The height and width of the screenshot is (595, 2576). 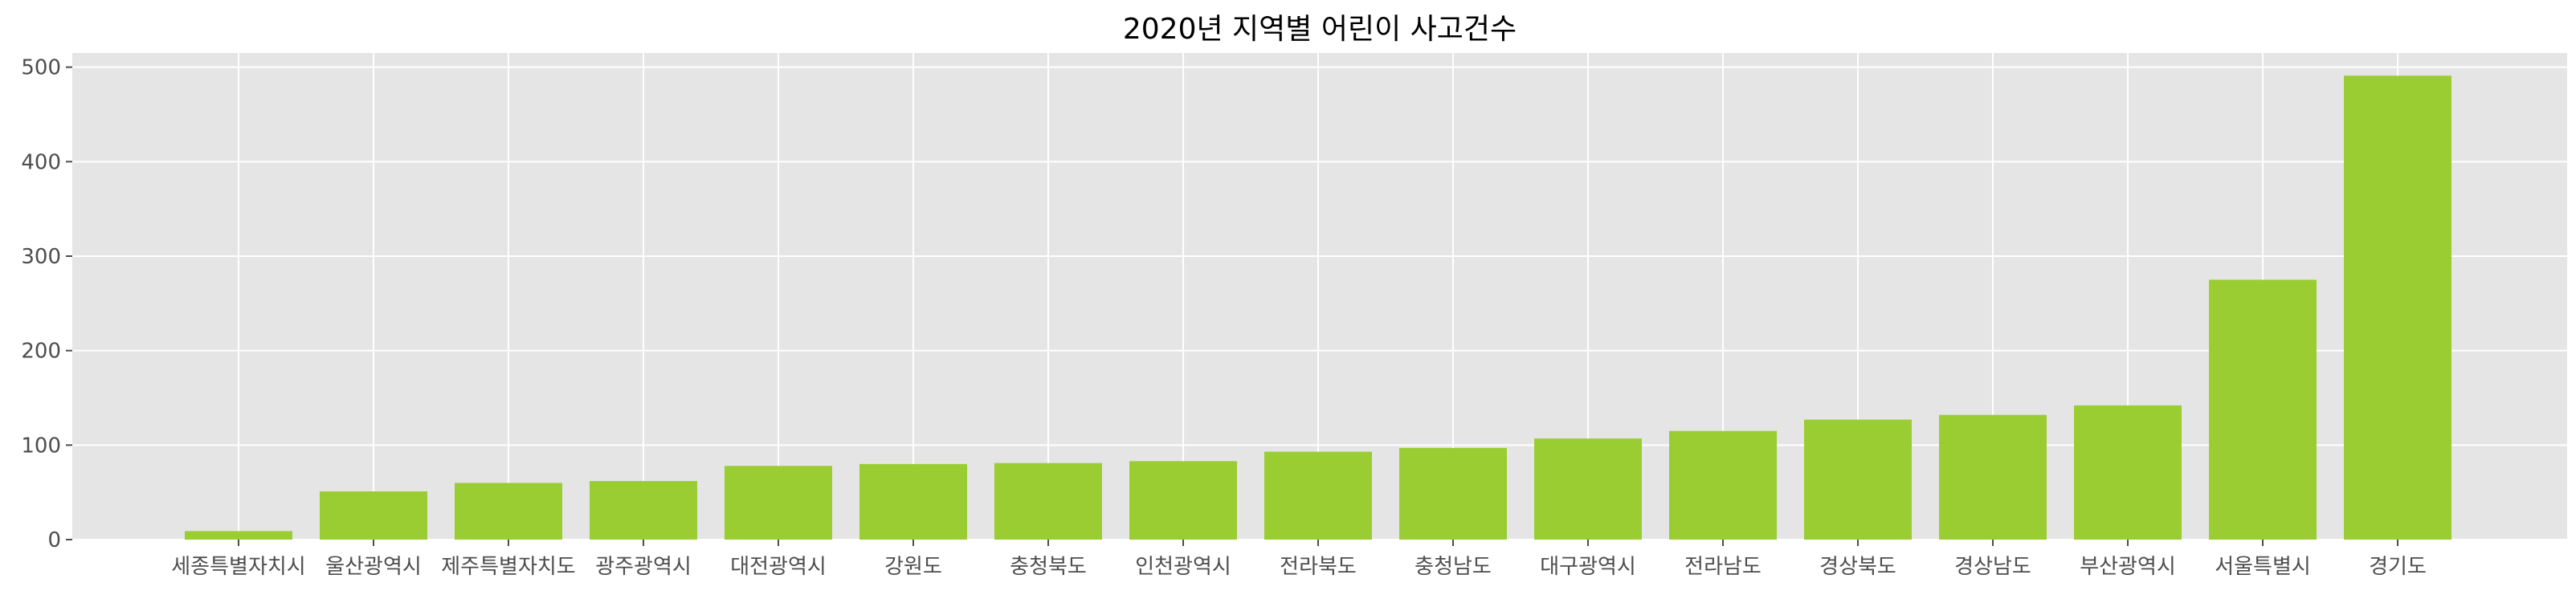 I want to click on x-tick-label: 대전광역시, so click(x=778, y=567).